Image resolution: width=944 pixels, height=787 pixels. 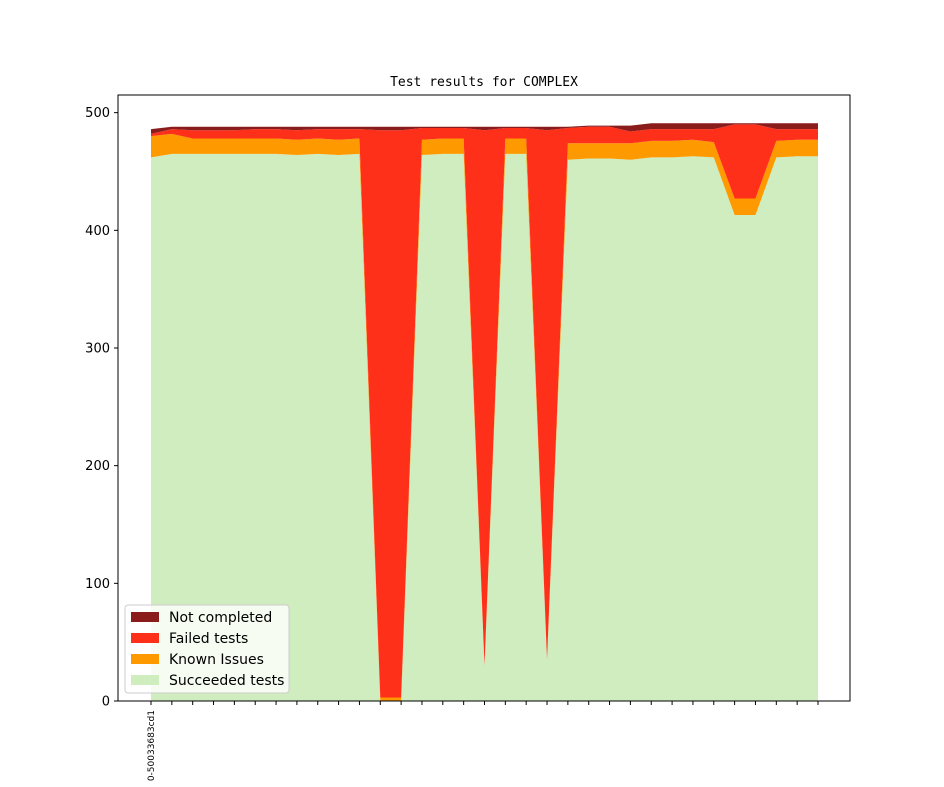 I want to click on ytick-label: 200, so click(x=97, y=466).